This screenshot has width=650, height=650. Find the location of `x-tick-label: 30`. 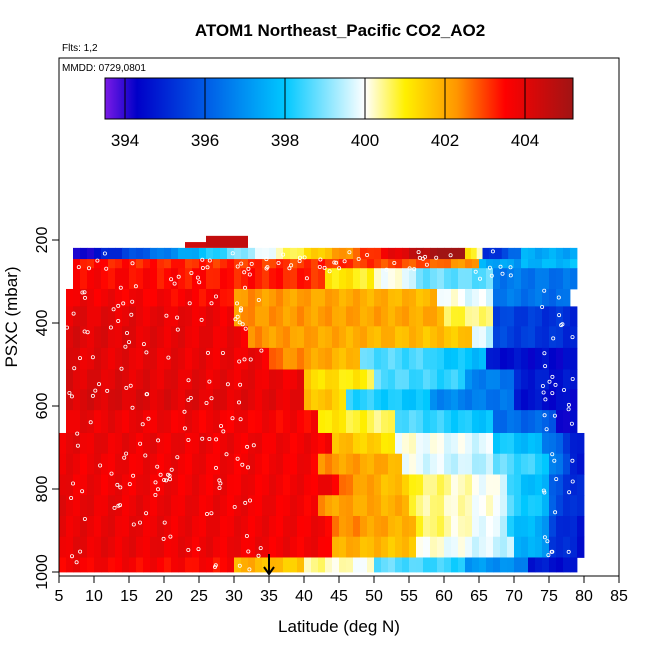

x-tick-label: 30 is located at coordinates (234, 596).